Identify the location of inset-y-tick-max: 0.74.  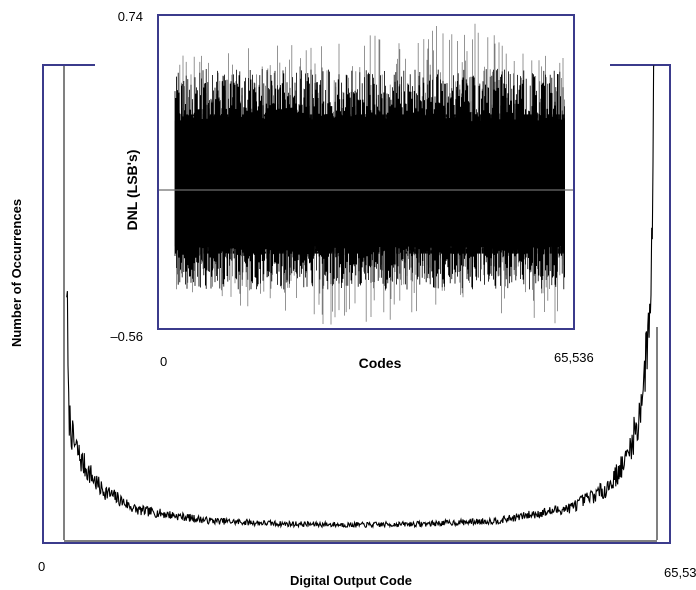
(130, 16).